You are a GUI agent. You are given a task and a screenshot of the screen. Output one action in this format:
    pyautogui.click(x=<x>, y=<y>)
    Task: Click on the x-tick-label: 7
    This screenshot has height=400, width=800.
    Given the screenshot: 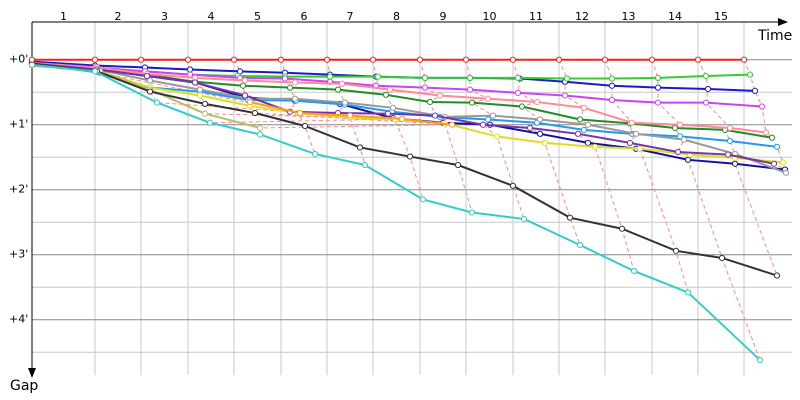 What is the action you would take?
    pyautogui.click(x=350, y=16)
    